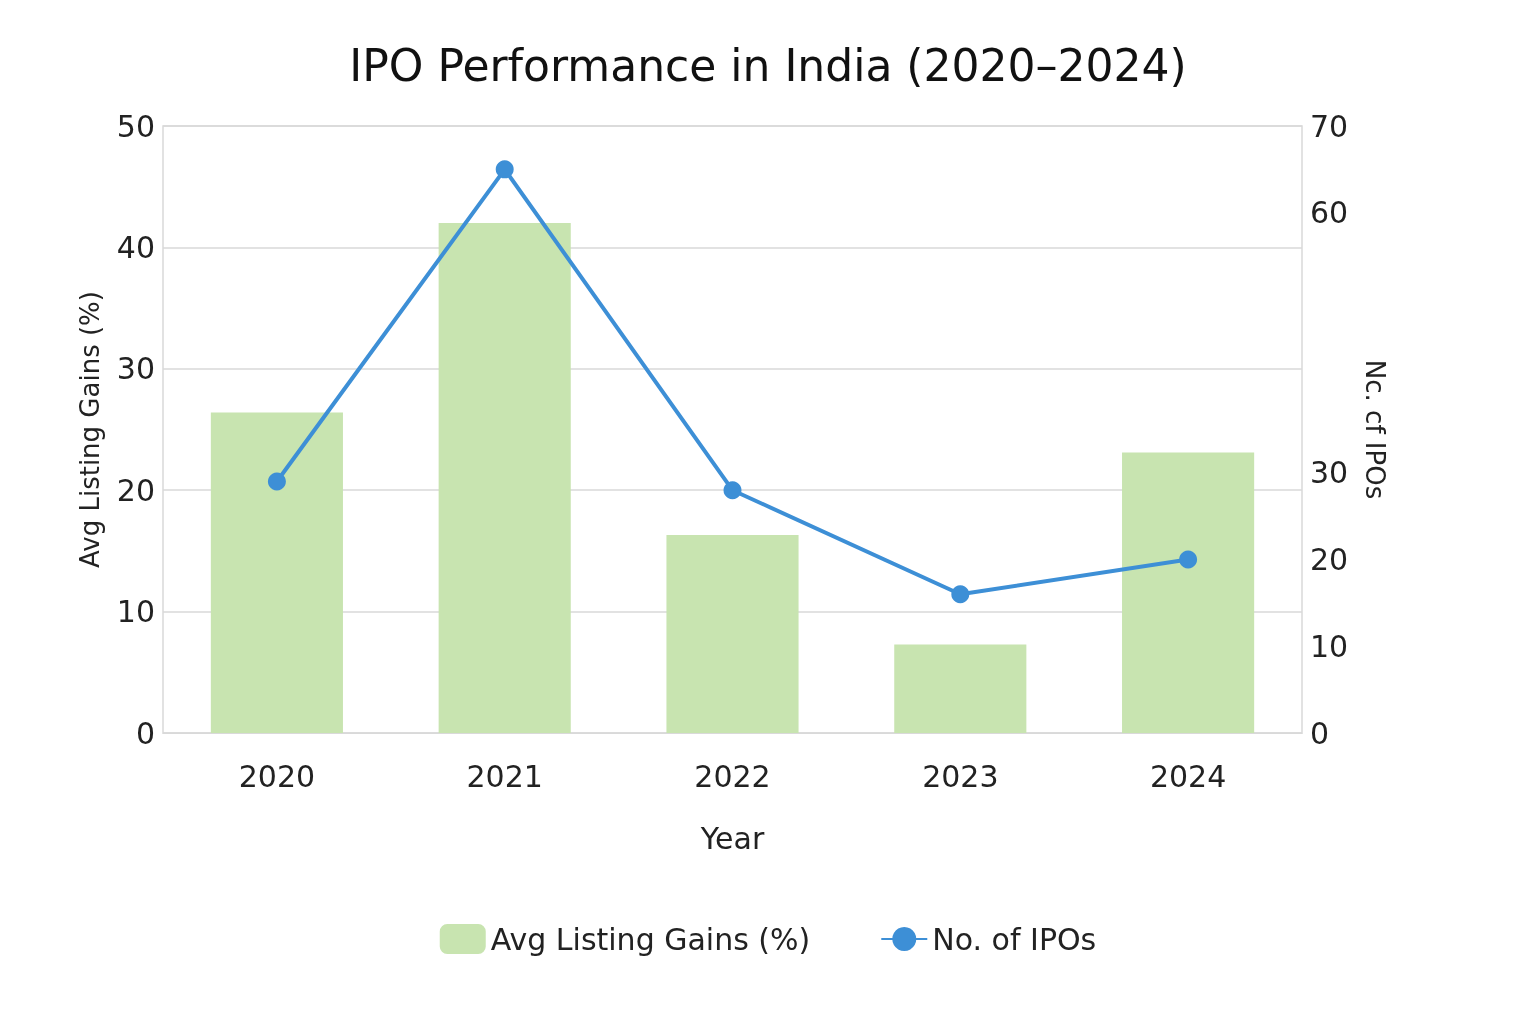 This screenshot has width=1536, height=1024. What do you see at coordinates (1329, 473) in the screenshot?
I see `y2-tick-label: 30` at bounding box center [1329, 473].